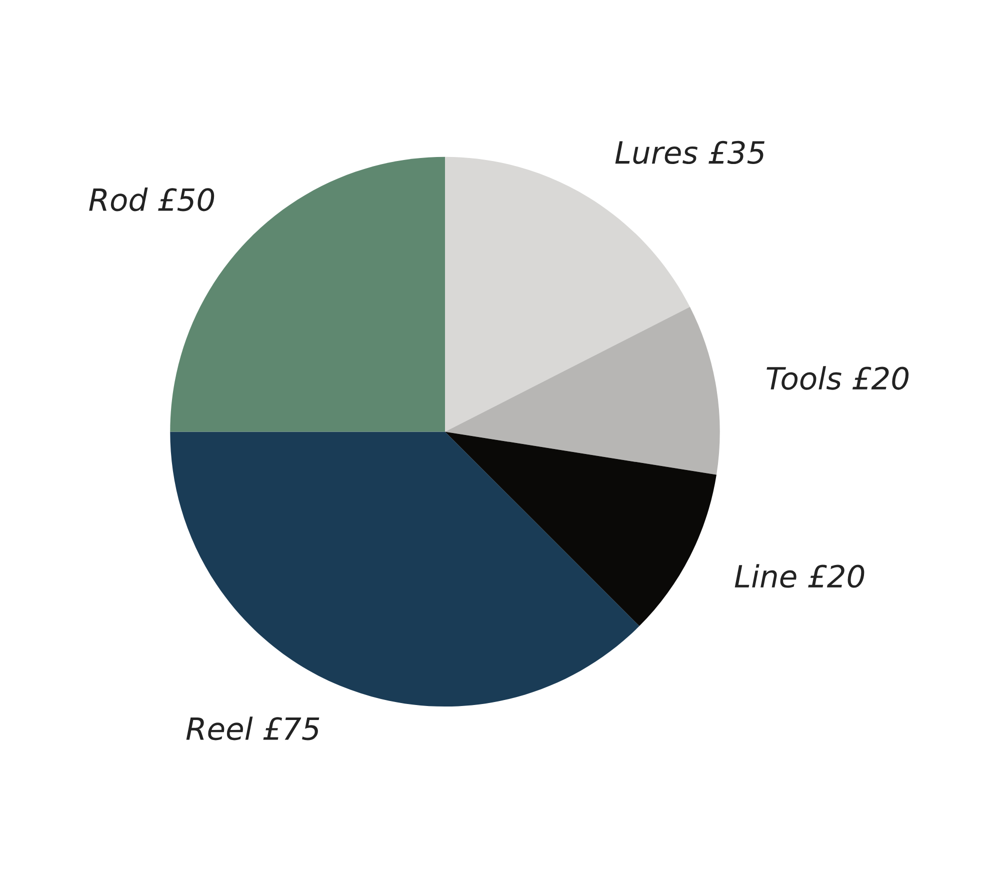 The image size is (1000, 881). Describe the element at coordinates (799, 576) in the screenshot. I see `slice-label: Line £20` at that location.